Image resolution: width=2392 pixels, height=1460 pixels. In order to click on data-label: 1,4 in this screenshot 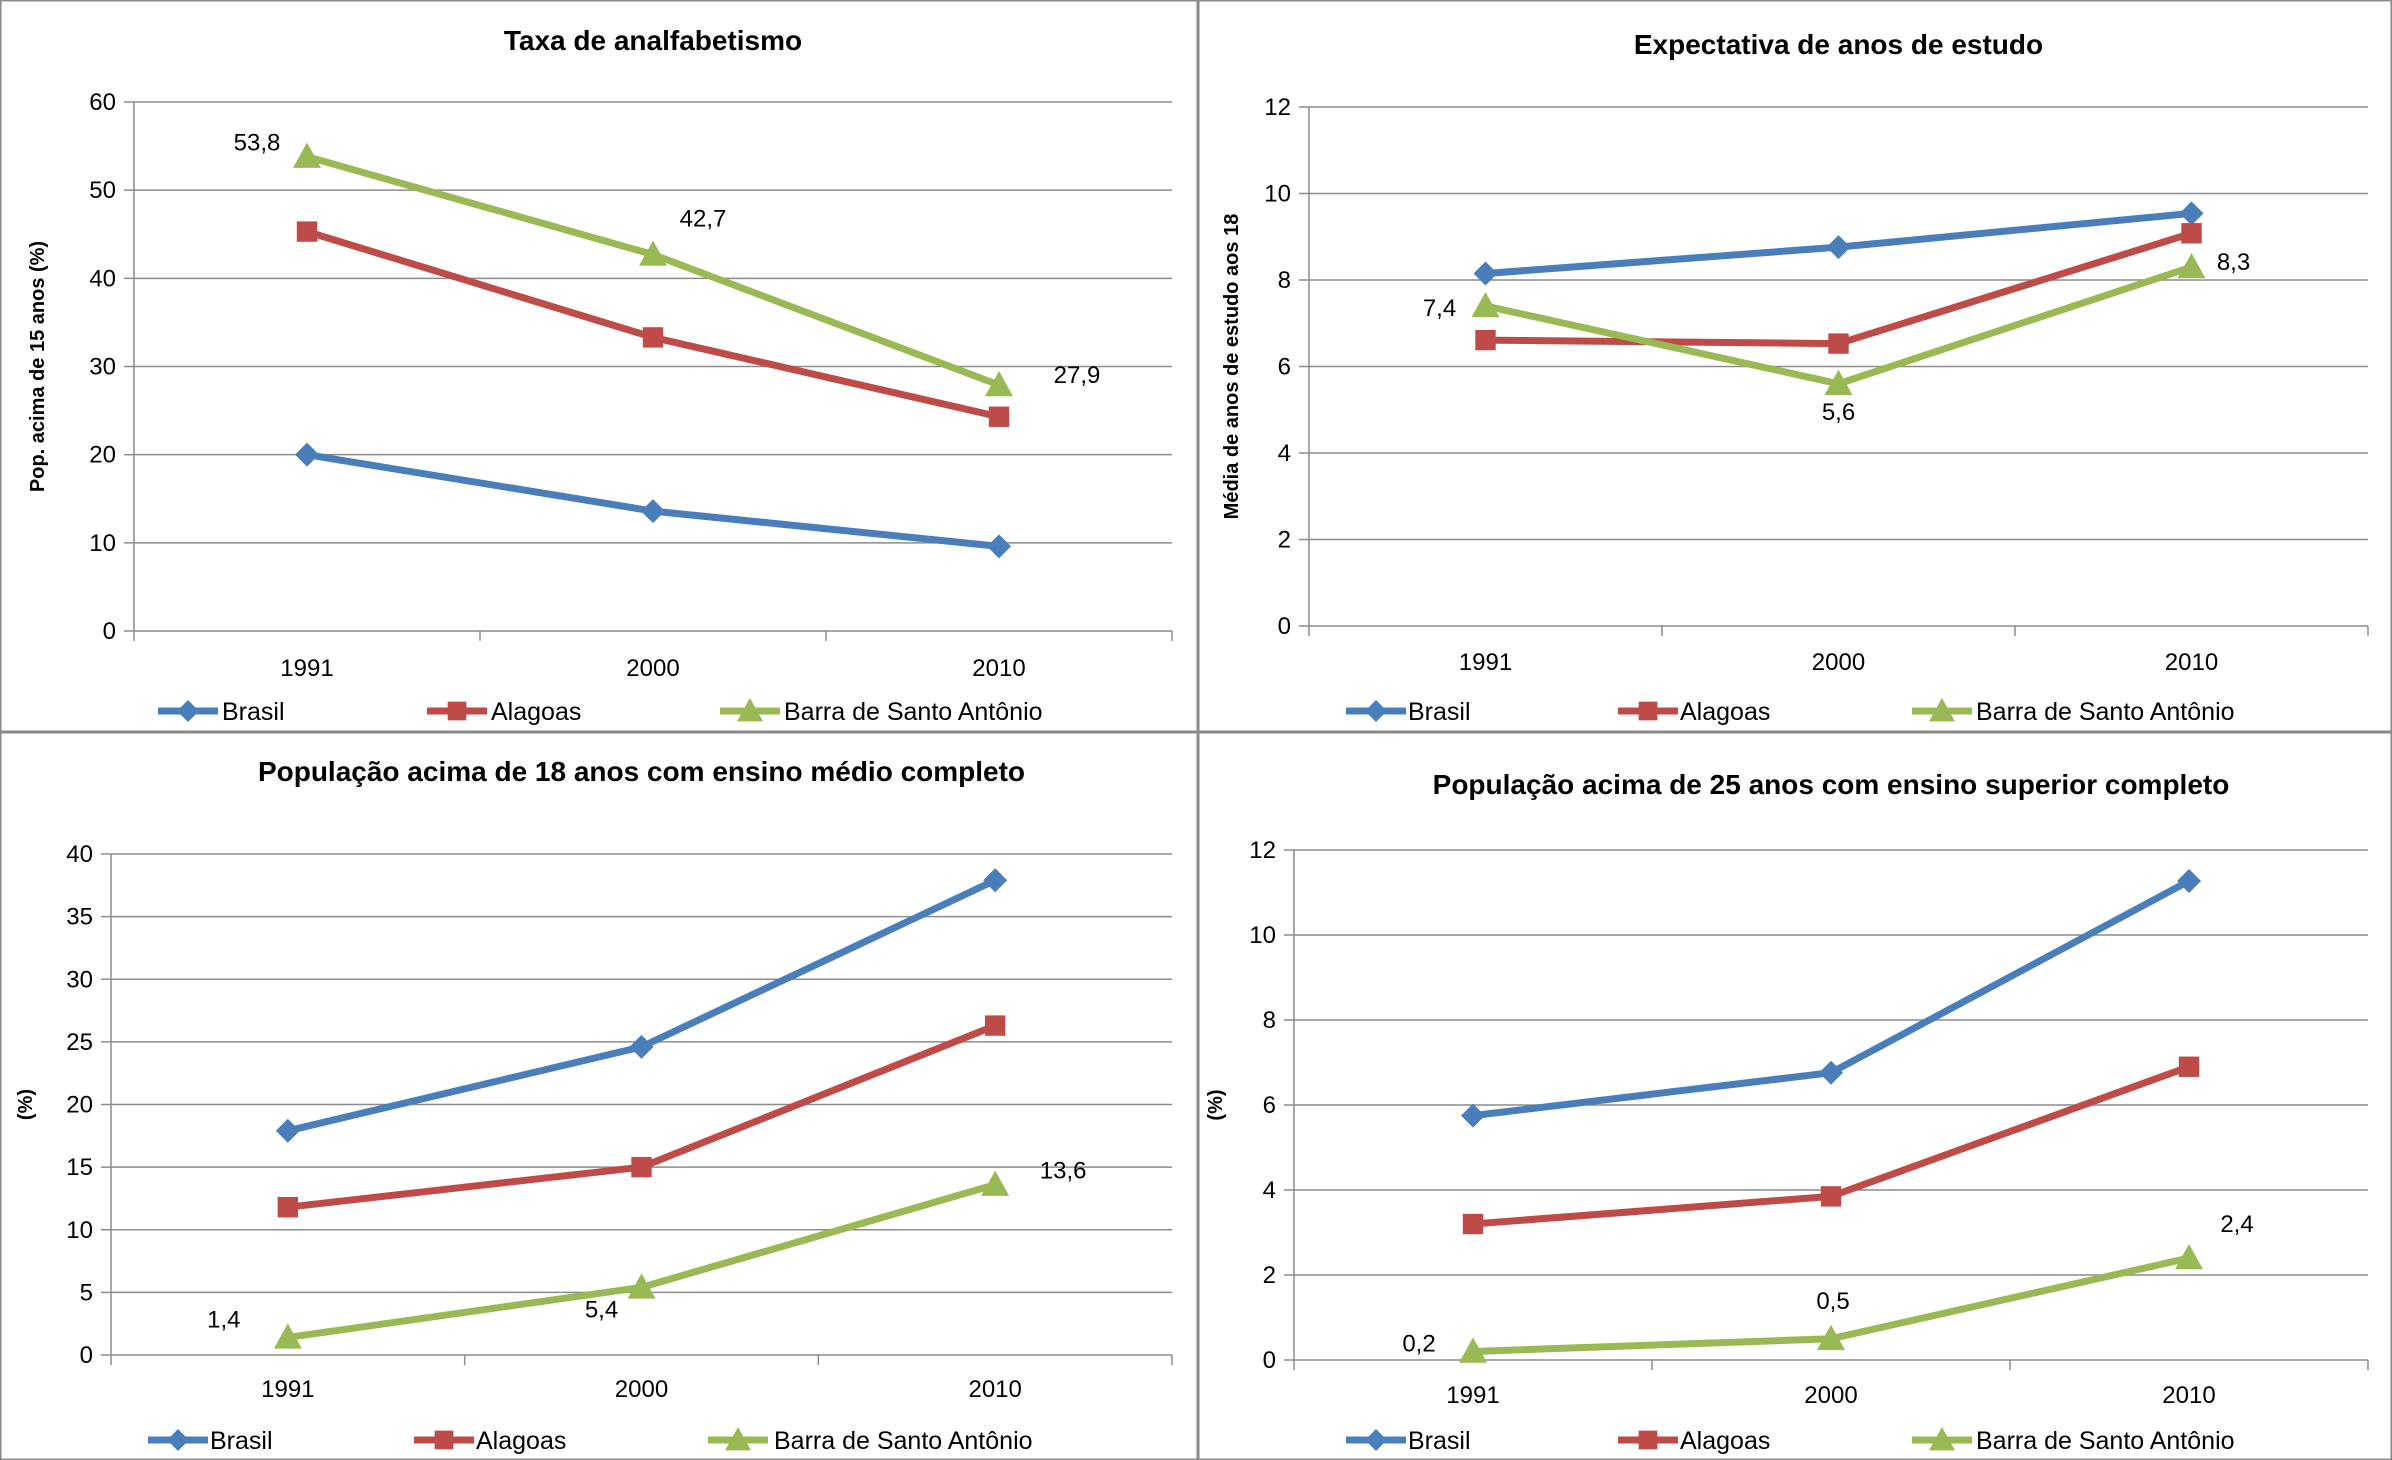, I will do `click(223, 1319)`.